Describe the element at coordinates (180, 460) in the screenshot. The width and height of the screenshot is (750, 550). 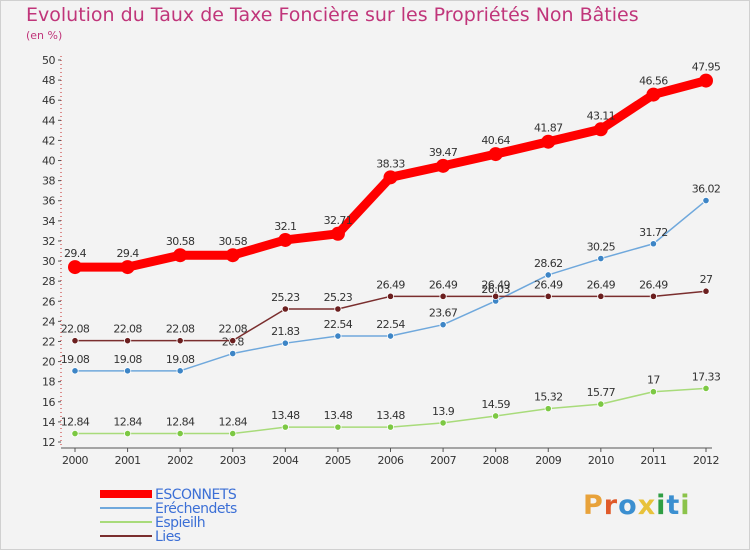
I see `x-tick-label: 2002` at that location.